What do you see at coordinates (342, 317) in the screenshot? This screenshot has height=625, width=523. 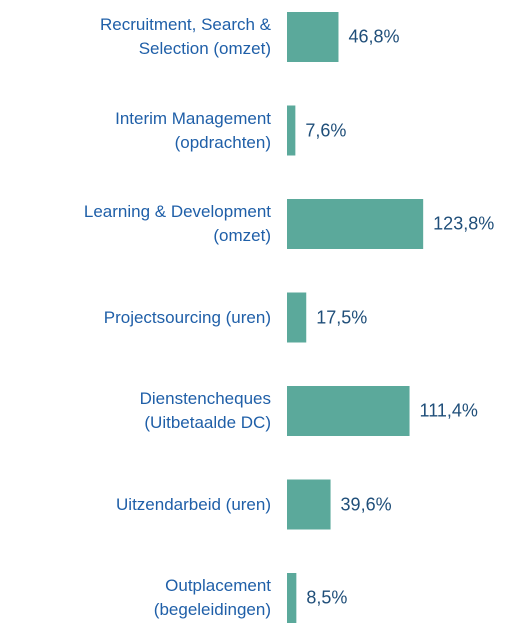 I see `value-label: 17,5%` at bounding box center [342, 317].